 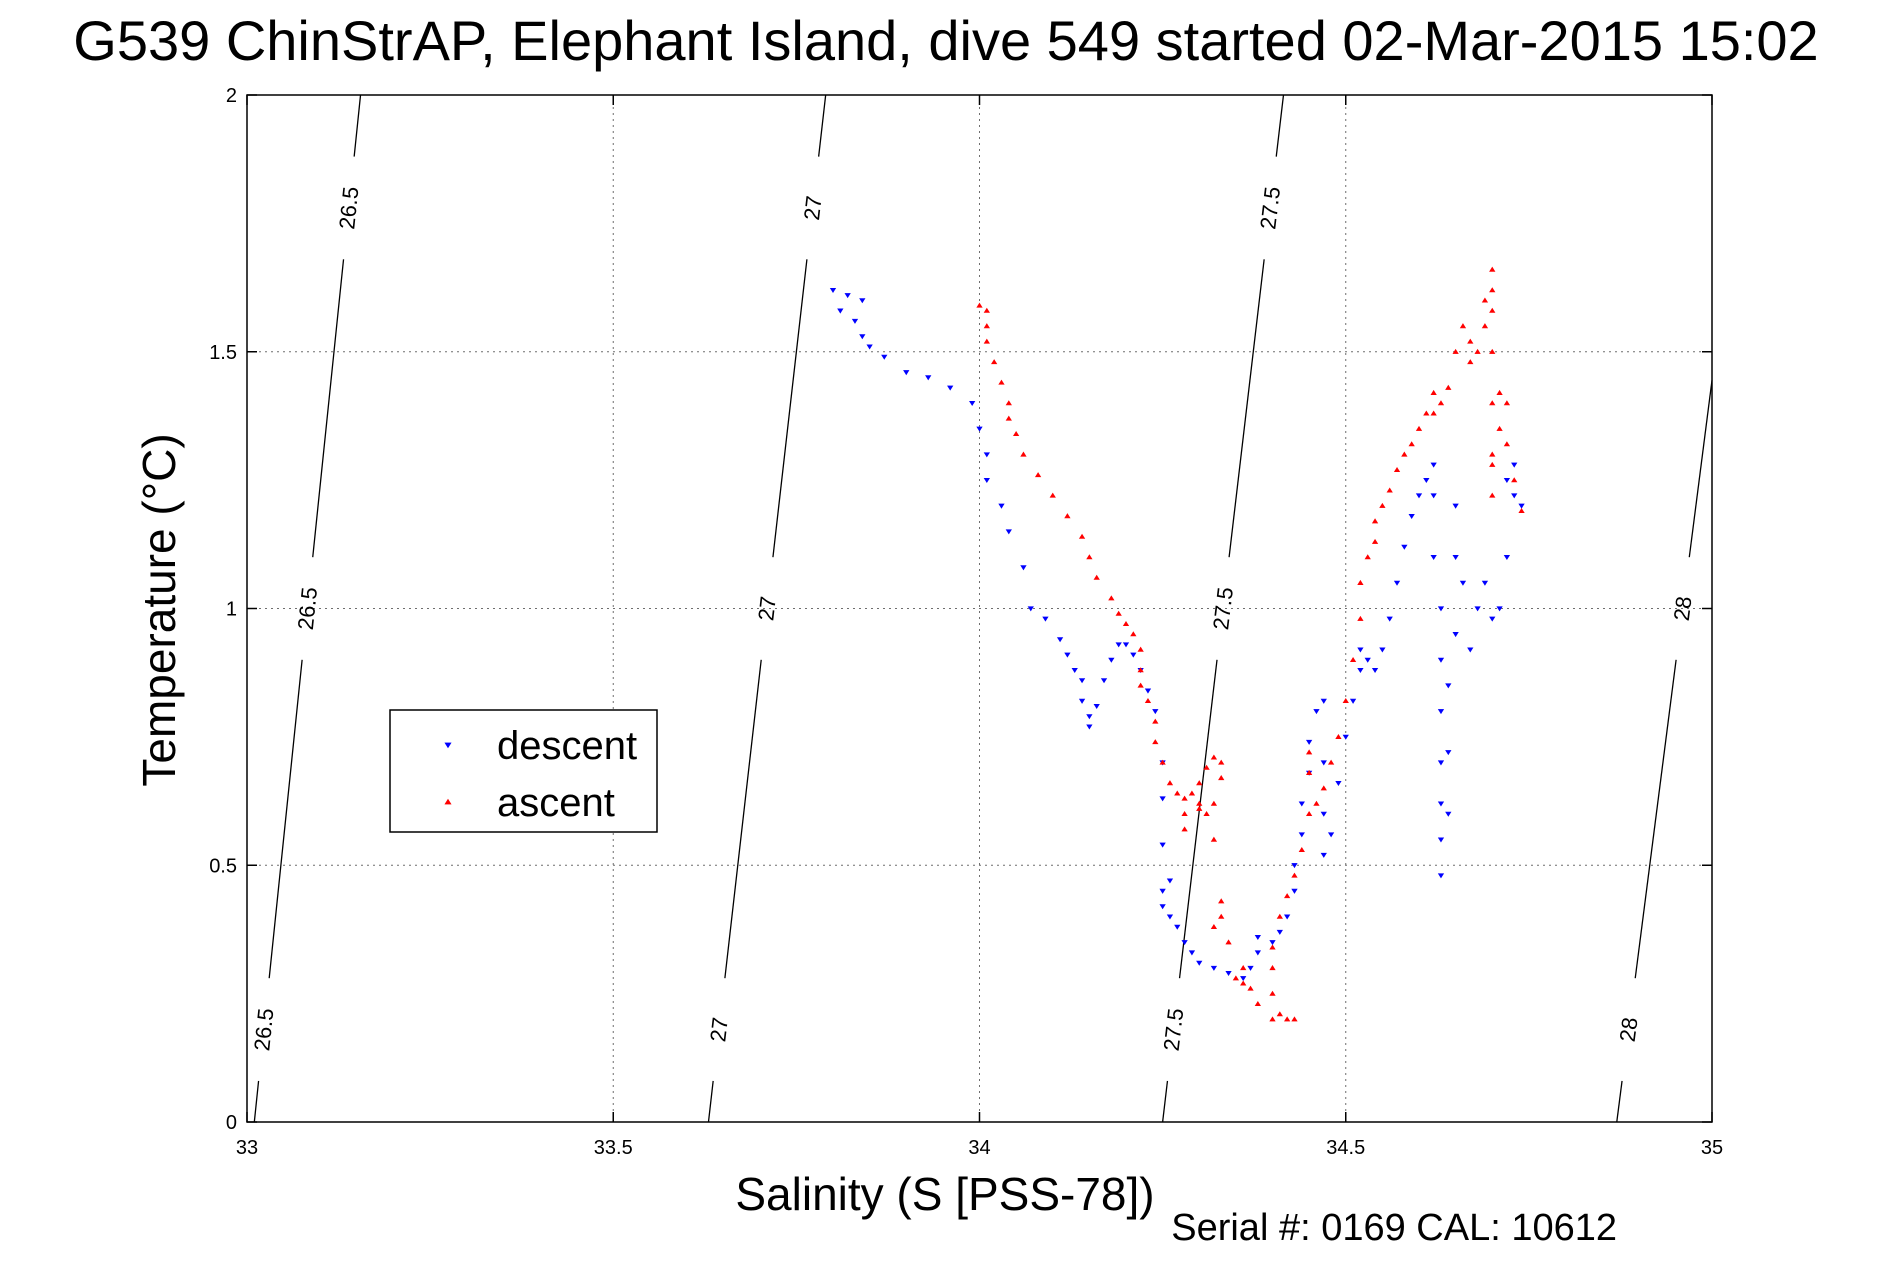 What do you see at coordinates (448, 745) in the screenshot?
I see `legend-marker-descent` at bounding box center [448, 745].